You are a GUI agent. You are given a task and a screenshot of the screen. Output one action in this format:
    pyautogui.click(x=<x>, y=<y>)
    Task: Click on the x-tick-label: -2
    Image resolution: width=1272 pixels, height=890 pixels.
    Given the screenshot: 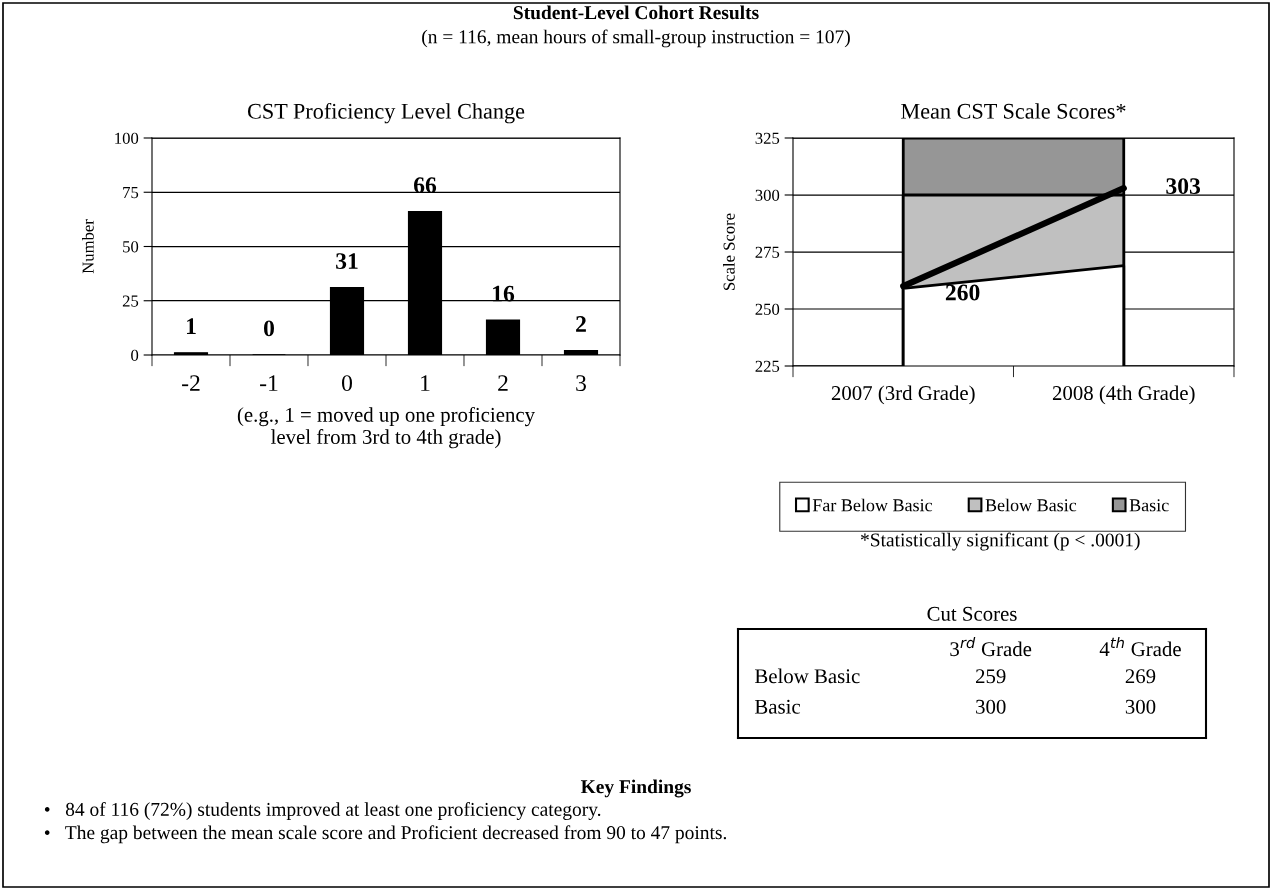 What is the action you would take?
    pyautogui.click(x=191, y=383)
    